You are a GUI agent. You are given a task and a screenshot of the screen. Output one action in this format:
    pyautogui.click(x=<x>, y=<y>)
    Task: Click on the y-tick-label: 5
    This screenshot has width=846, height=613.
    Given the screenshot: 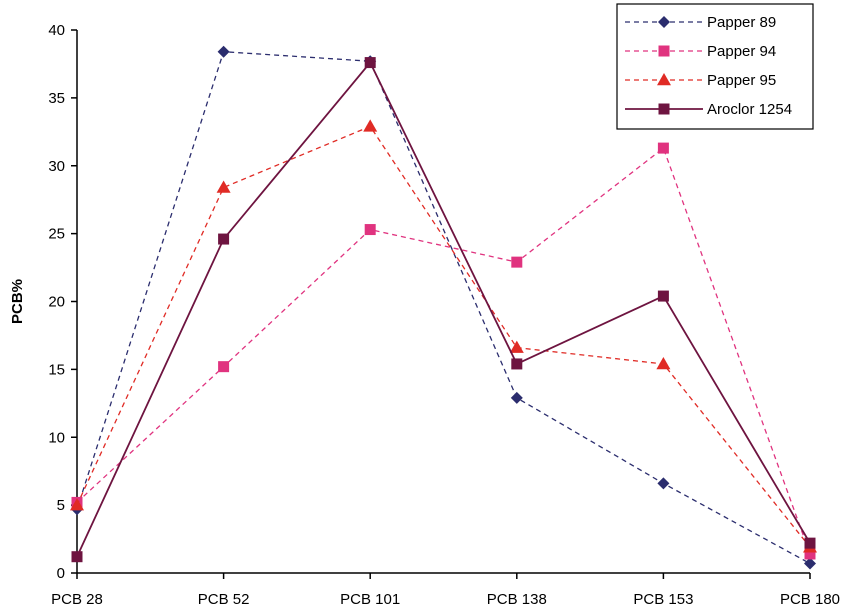 What is the action you would take?
    pyautogui.click(x=61, y=505)
    